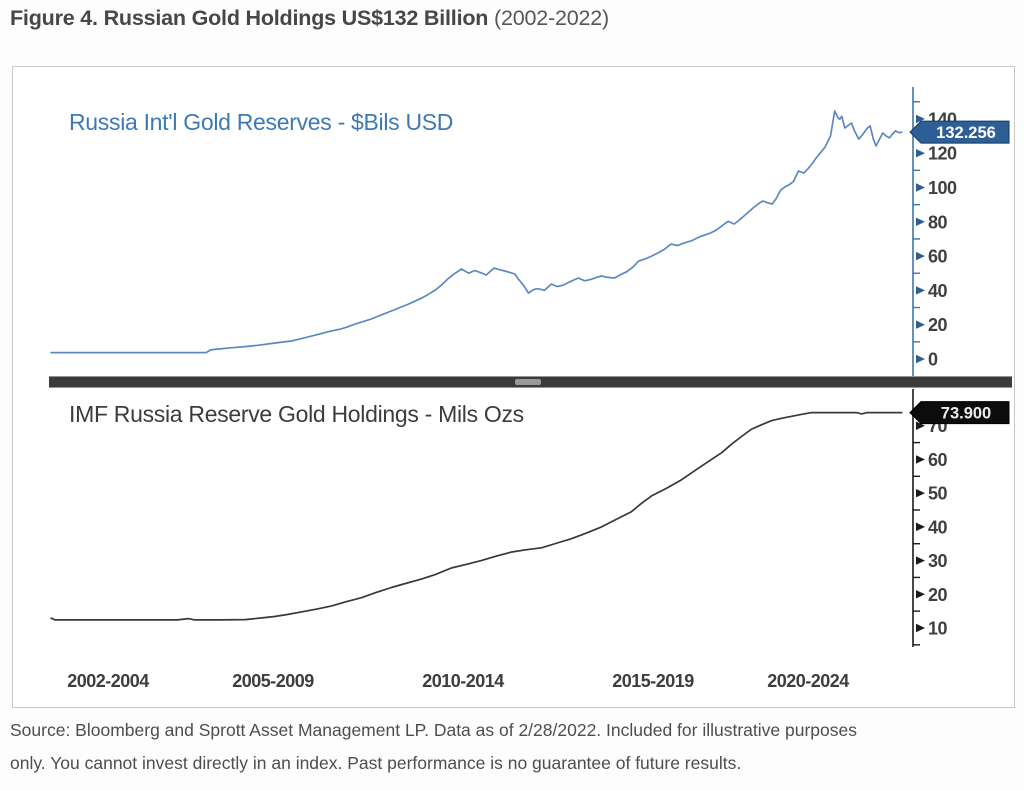 The width and height of the screenshot is (1024, 790). What do you see at coordinates (938, 257) in the screenshot?
I see `top-tick-label: 60` at bounding box center [938, 257].